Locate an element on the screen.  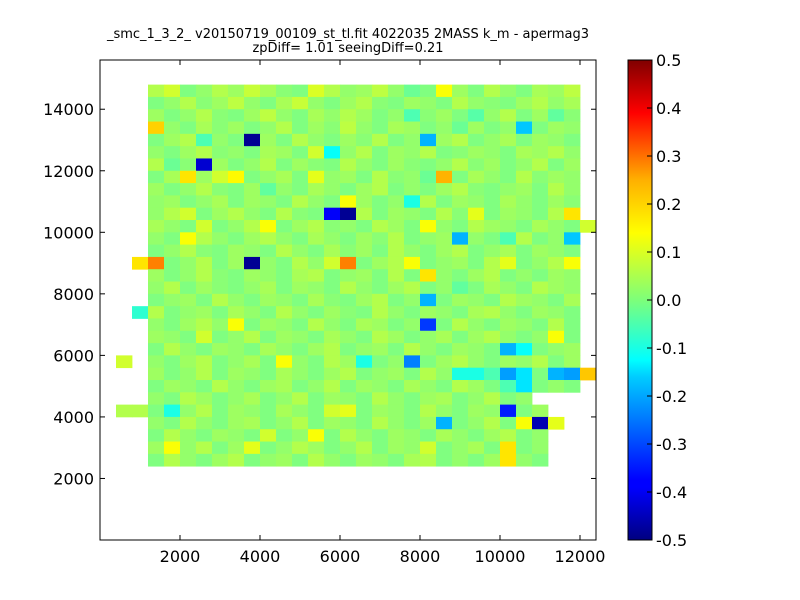
x-tick-label: 2000 is located at coordinates (180, 556).